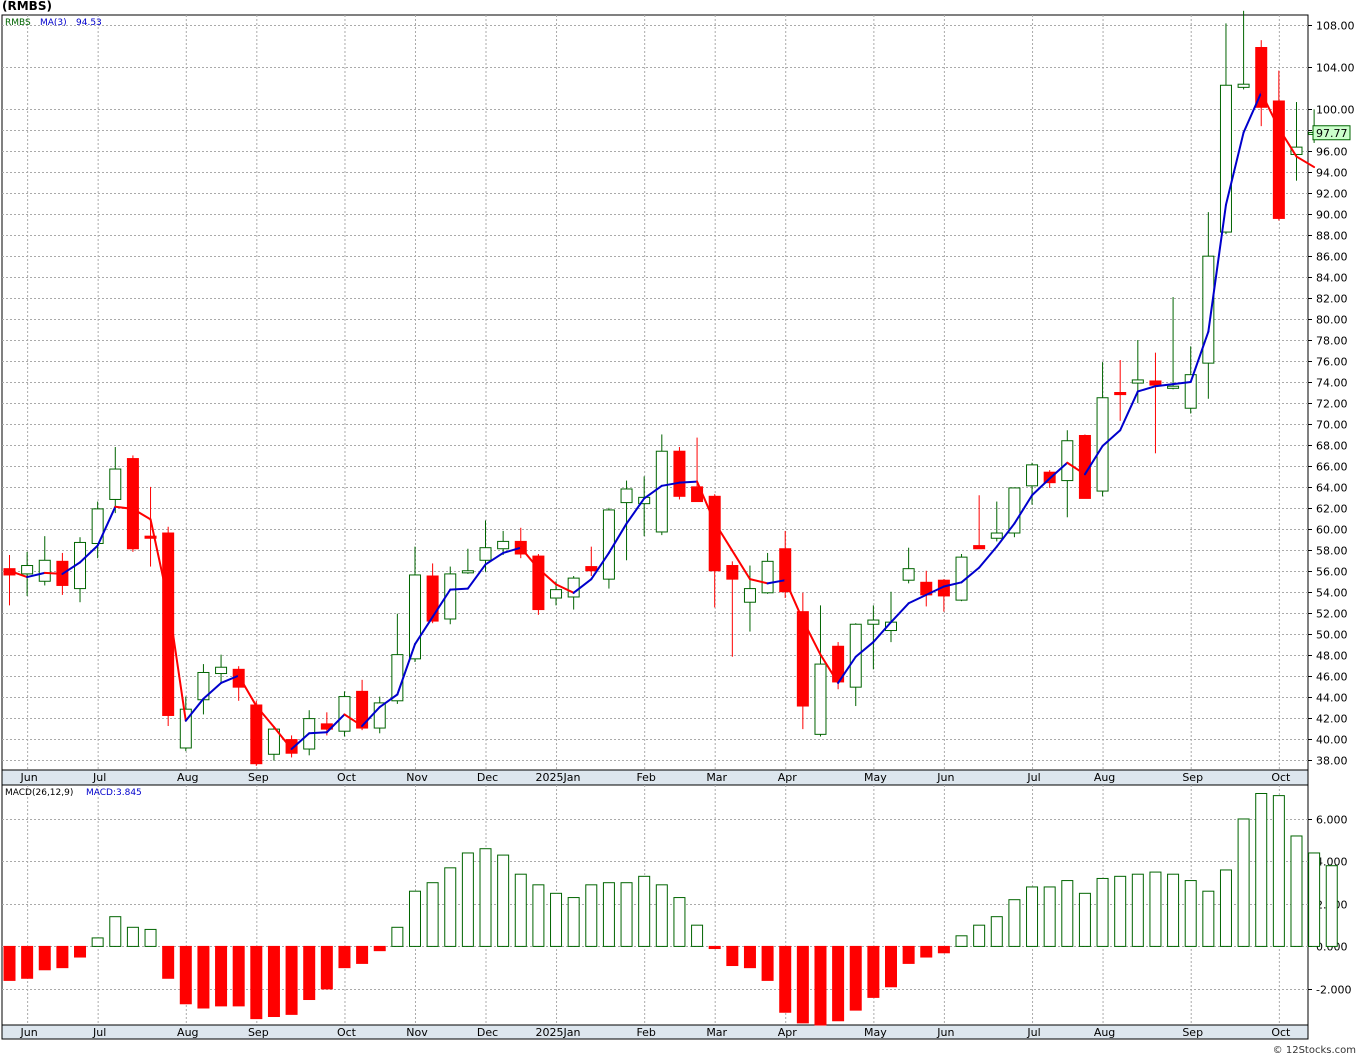 This screenshot has height=1056, width=1360. Describe the element at coordinates (558, 1032) in the screenshot. I see `macd-month-label: 2025Jan` at that location.